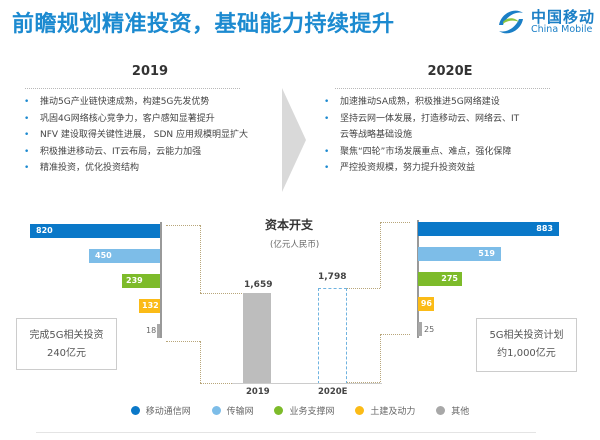 This screenshot has width=600, height=440. I want to click on legend-item: 土建及动力, so click(385, 410).